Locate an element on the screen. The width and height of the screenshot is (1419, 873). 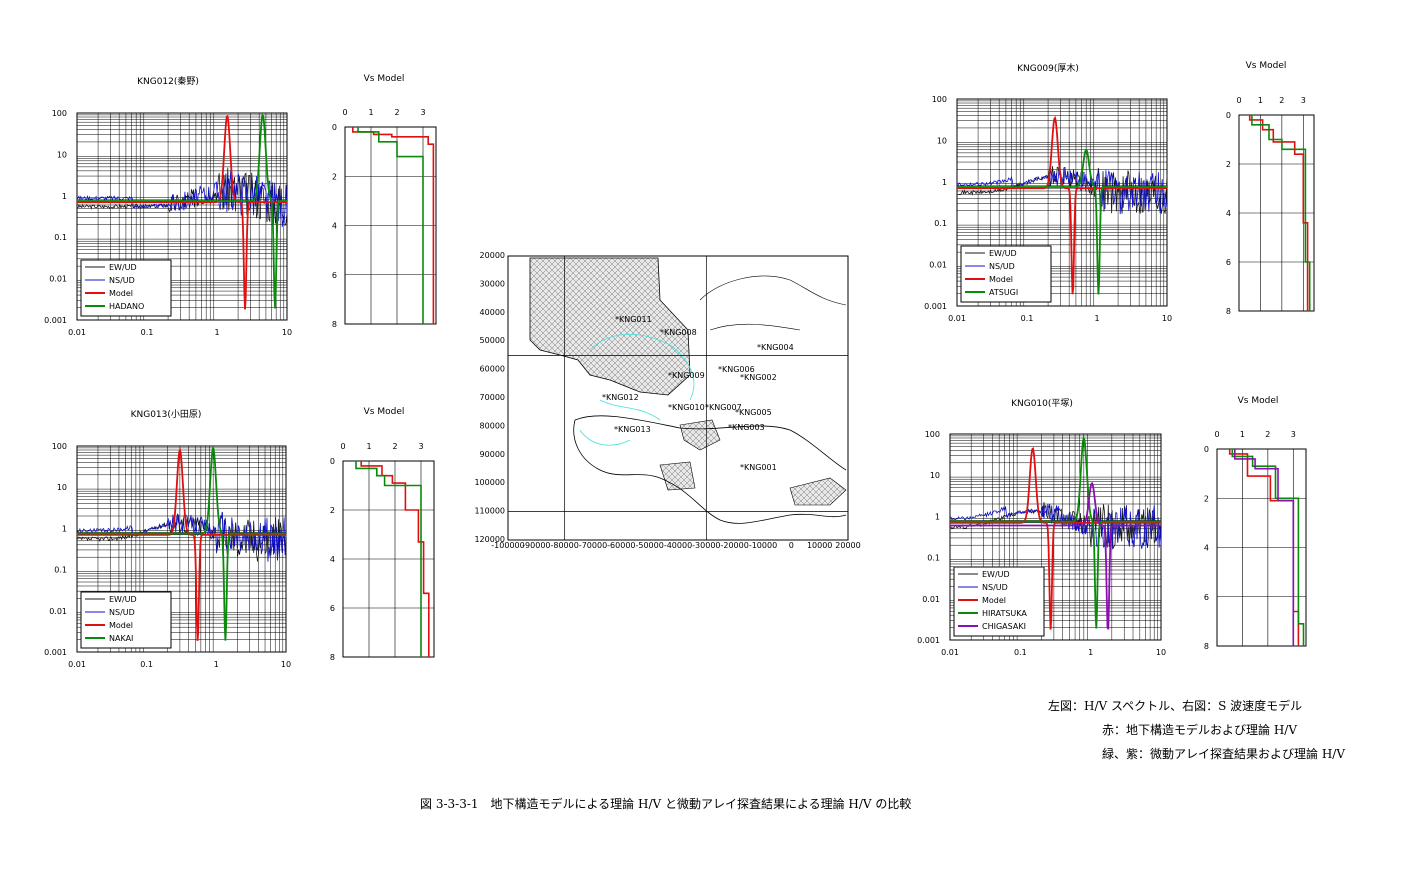
station-label: *KNG011 is located at coordinates (633, 319).